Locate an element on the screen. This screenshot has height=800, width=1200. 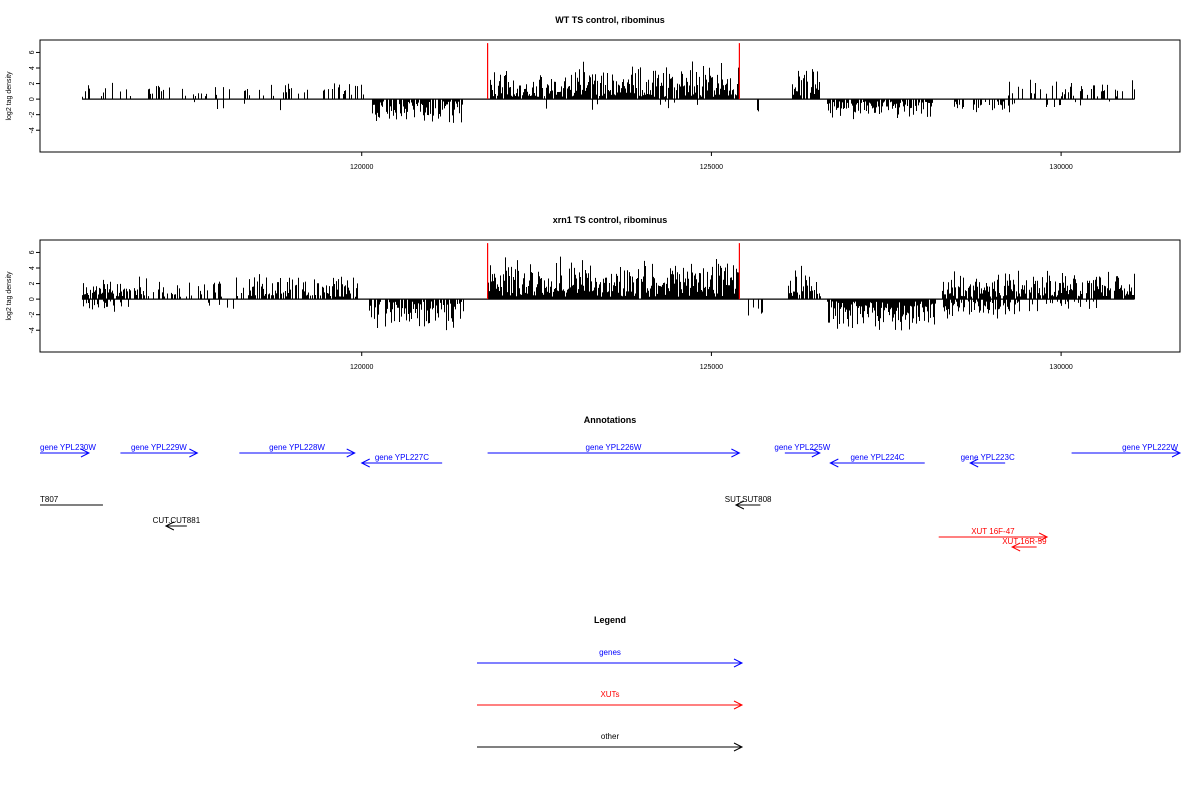
gene-annotation-label: gene YPL223C is located at coordinates (988, 457).